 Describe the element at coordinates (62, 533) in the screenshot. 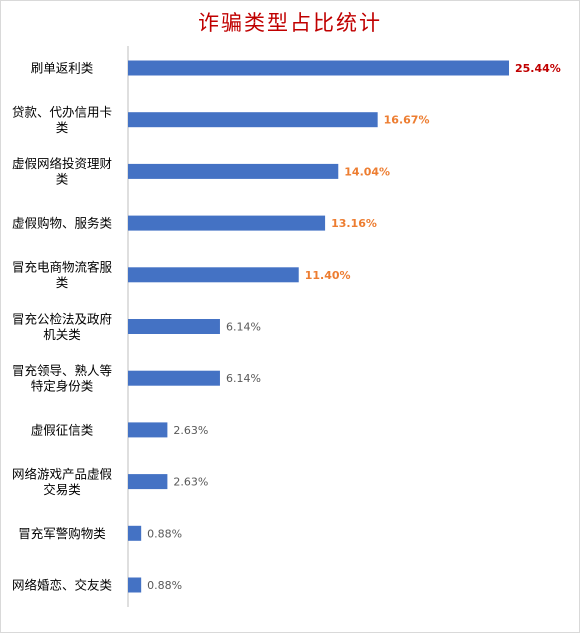

I see `category-label: 冒充军警购物类` at that location.